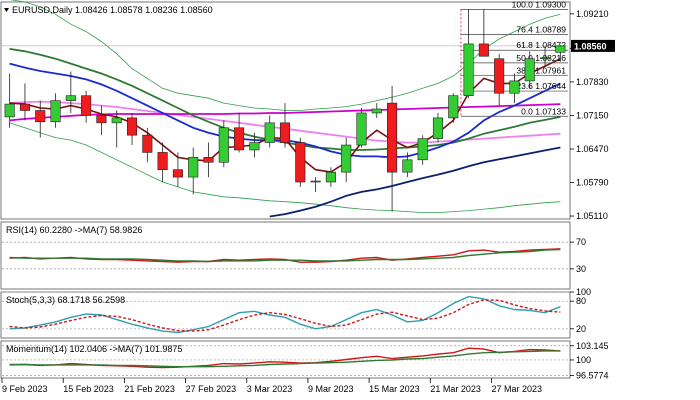 The height and width of the screenshot is (400, 700). What do you see at coordinates (541, 86) in the screenshot?
I see `fib-level-label: 23.6 1.07644` at bounding box center [541, 86].